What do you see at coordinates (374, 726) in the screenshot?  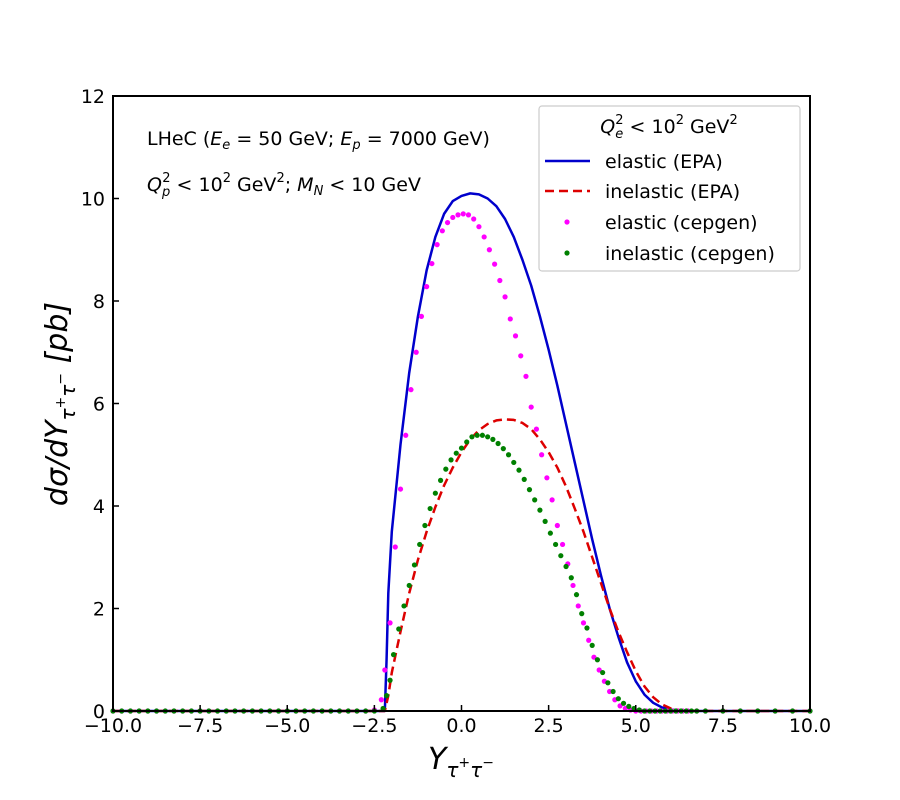 I see `x-tick-label: −2.5` at bounding box center [374, 726].